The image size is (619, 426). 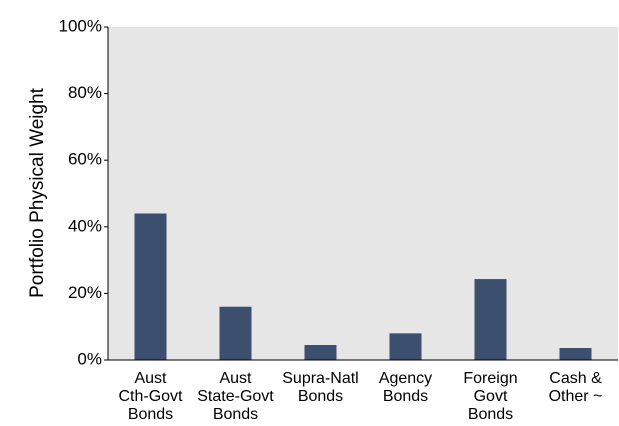 What do you see at coordinates (80, 25) in the screenshot?
I see `y-tick-label: 100%` at bounding box center [80, 25].